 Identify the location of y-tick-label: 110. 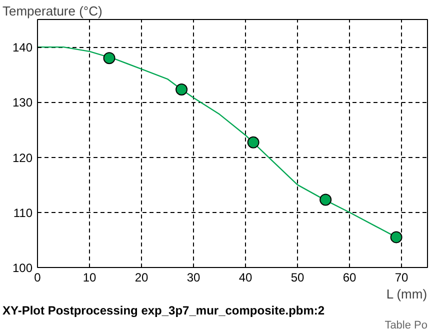
(23, 213).